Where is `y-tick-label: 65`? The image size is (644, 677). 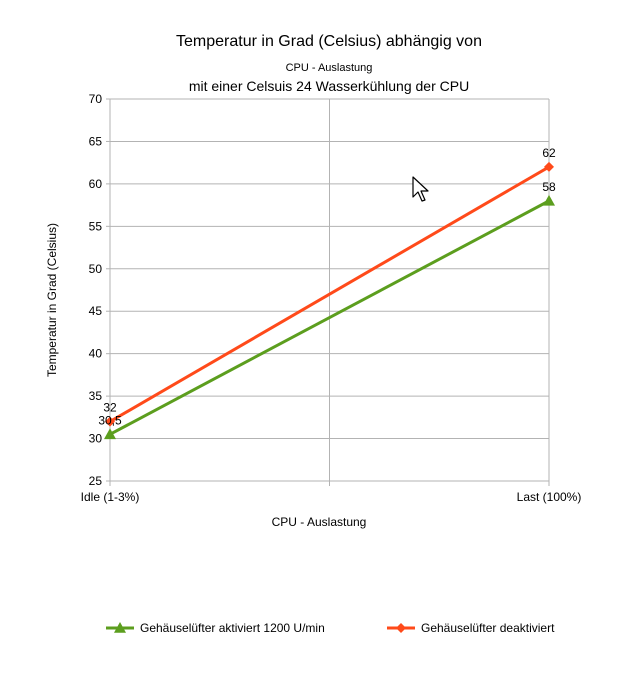 y-tick-label: 65 is located at coordinates (96, 141).